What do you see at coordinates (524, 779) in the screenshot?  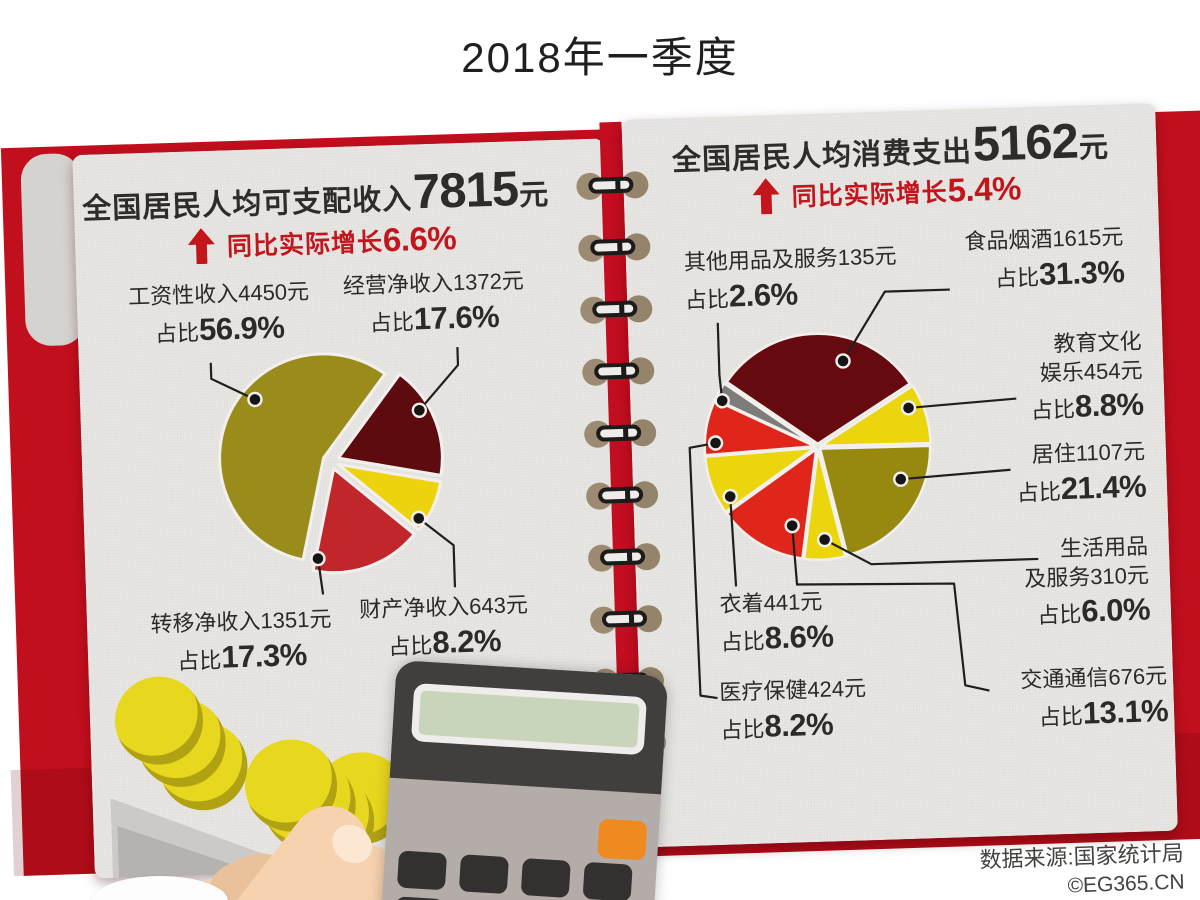 I see `calculator` at bounding box center [524, 779].